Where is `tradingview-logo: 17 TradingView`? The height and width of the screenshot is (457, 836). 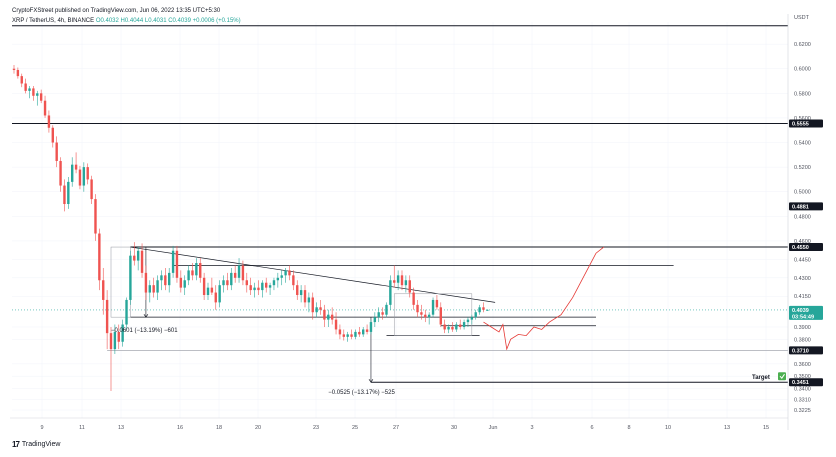
tradingview-logo: 17 TradingView is located at coordinates (36, 444).